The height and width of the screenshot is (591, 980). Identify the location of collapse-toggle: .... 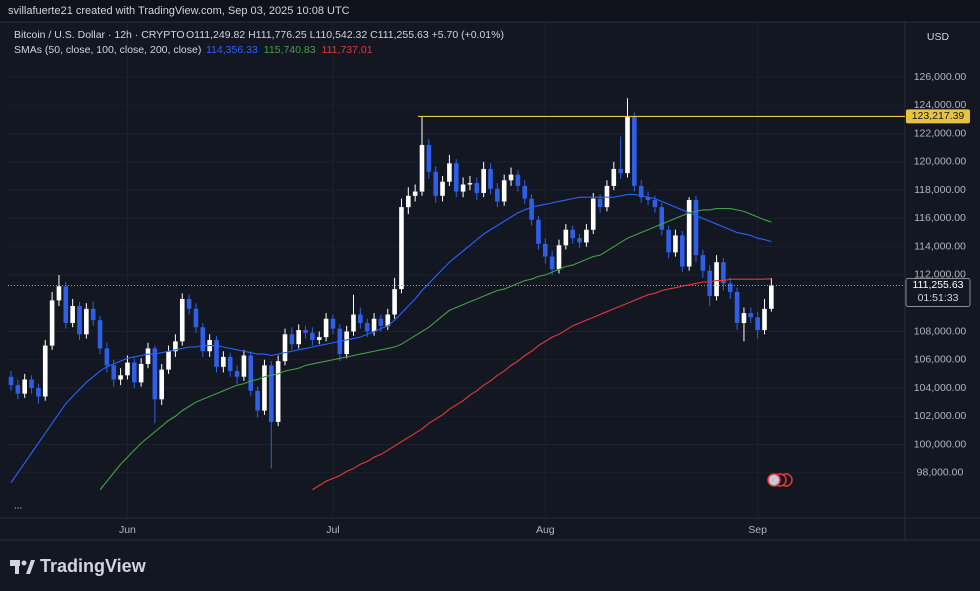
(18, 506).